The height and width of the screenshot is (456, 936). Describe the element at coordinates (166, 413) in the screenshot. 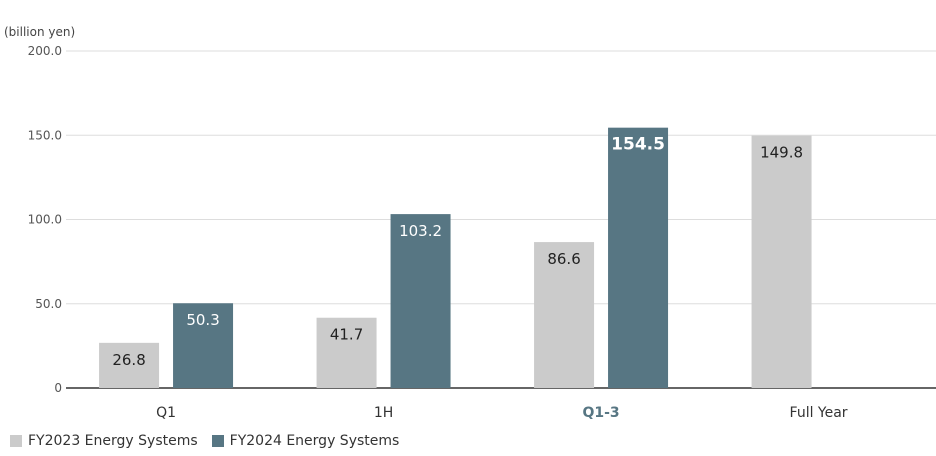

I see `x-tick-label: Q1` at that location.